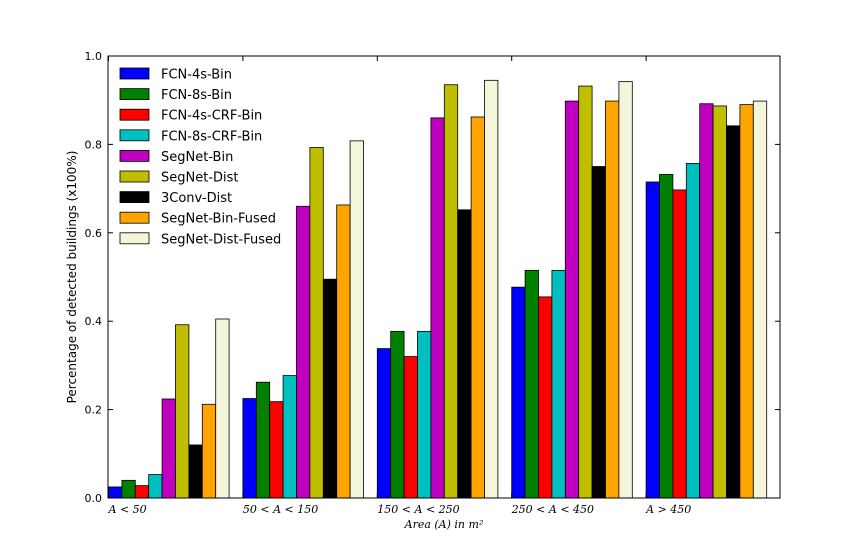  What do you see at coordinates (221, 239) in the screenshot?
I see `legend-label: SegNet-Dist-Fused` at bounding box center [221, 239].